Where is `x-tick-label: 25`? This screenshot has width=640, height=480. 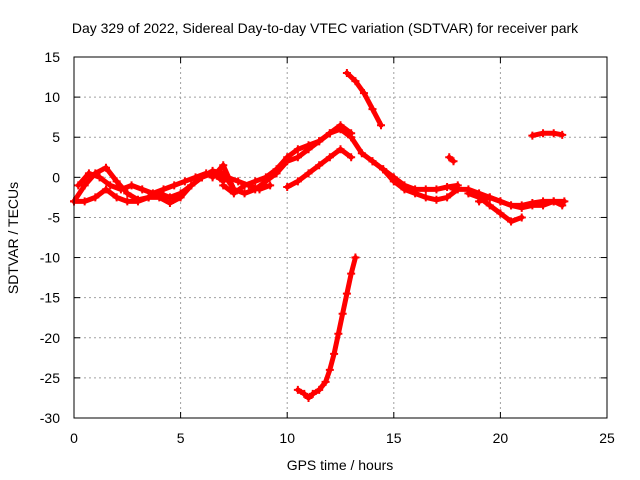 x-tick-label: 25 is located at coordinates (607, 438).